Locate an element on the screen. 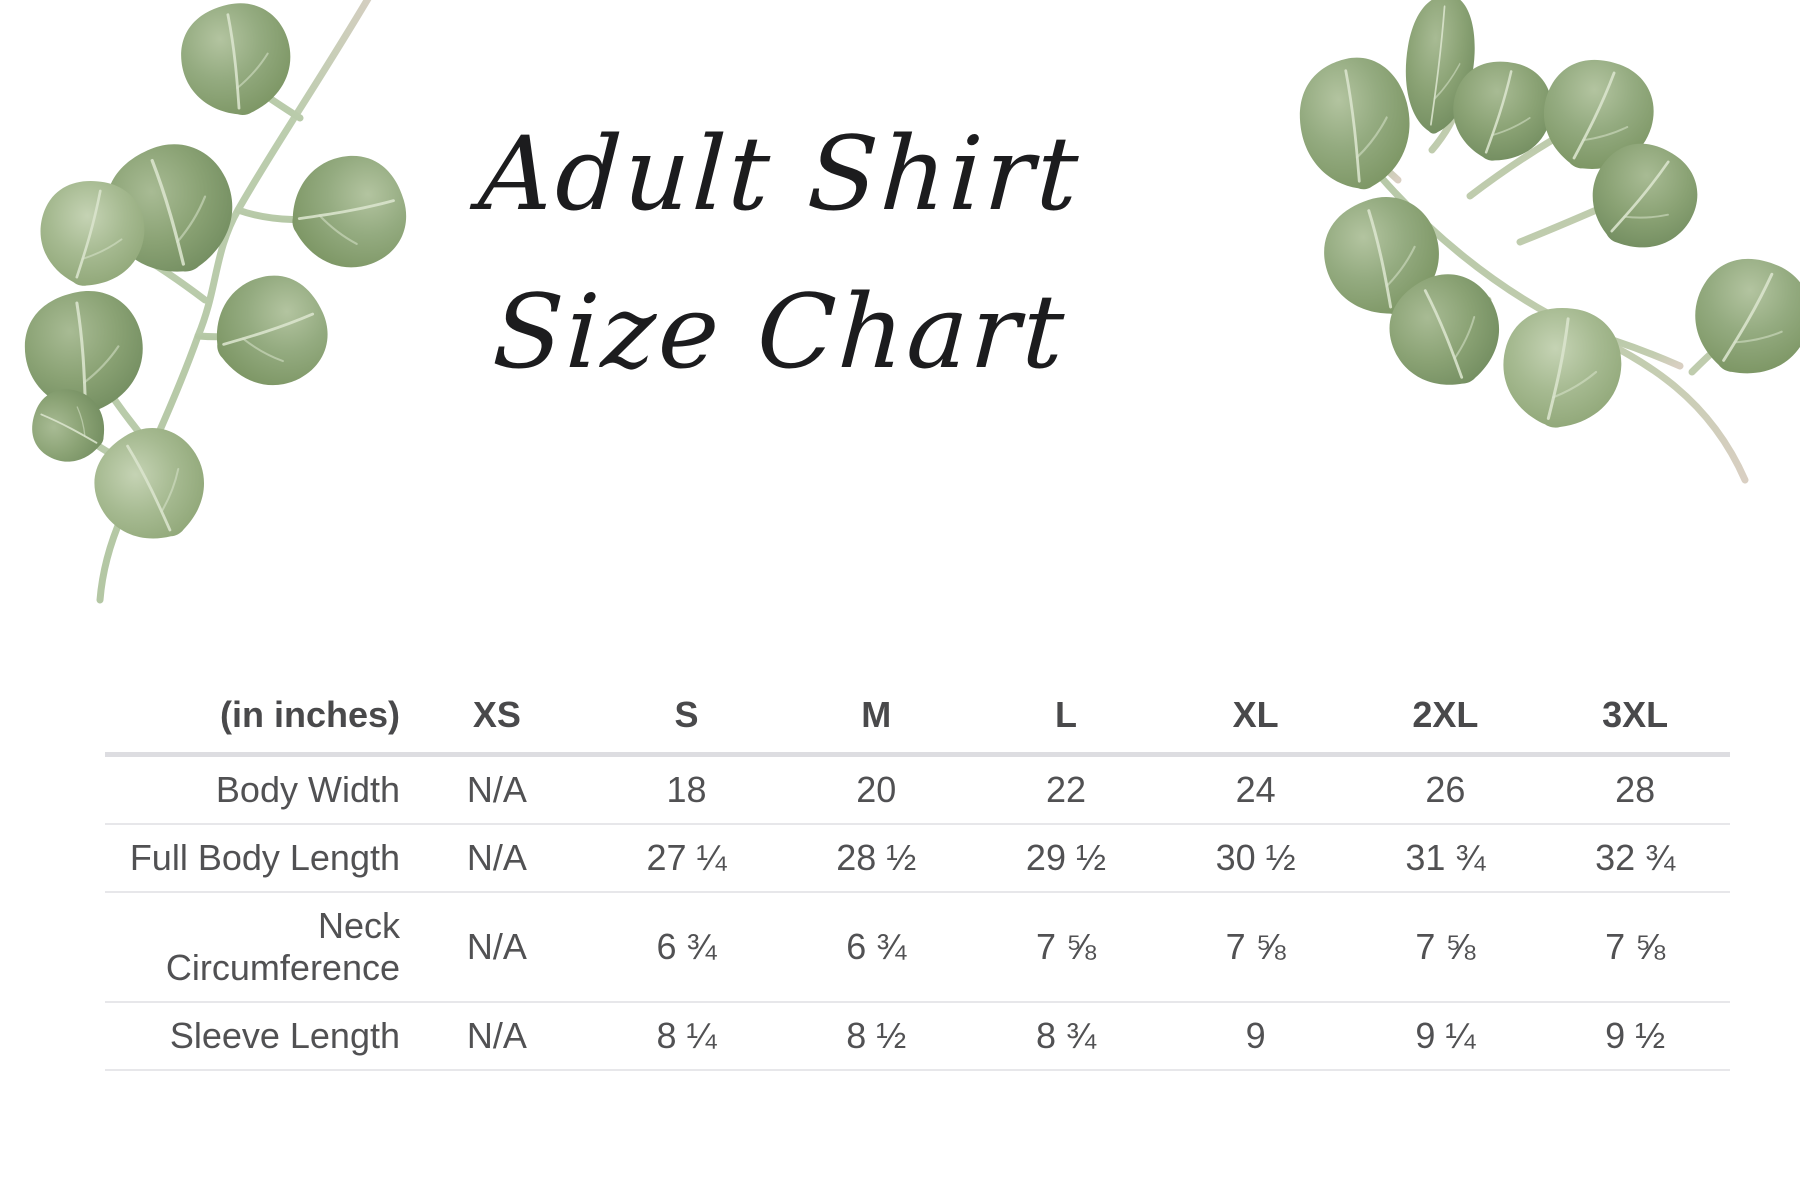 This screenshot has height=1200, width=1800. size-column-header: 2XL is located at coordinates (1445, 714).